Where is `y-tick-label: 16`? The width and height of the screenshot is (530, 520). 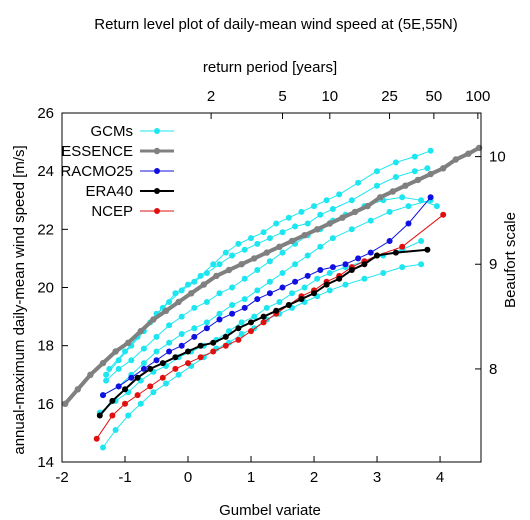
y-tick-label: 16 is located at coordinates (45, 404).